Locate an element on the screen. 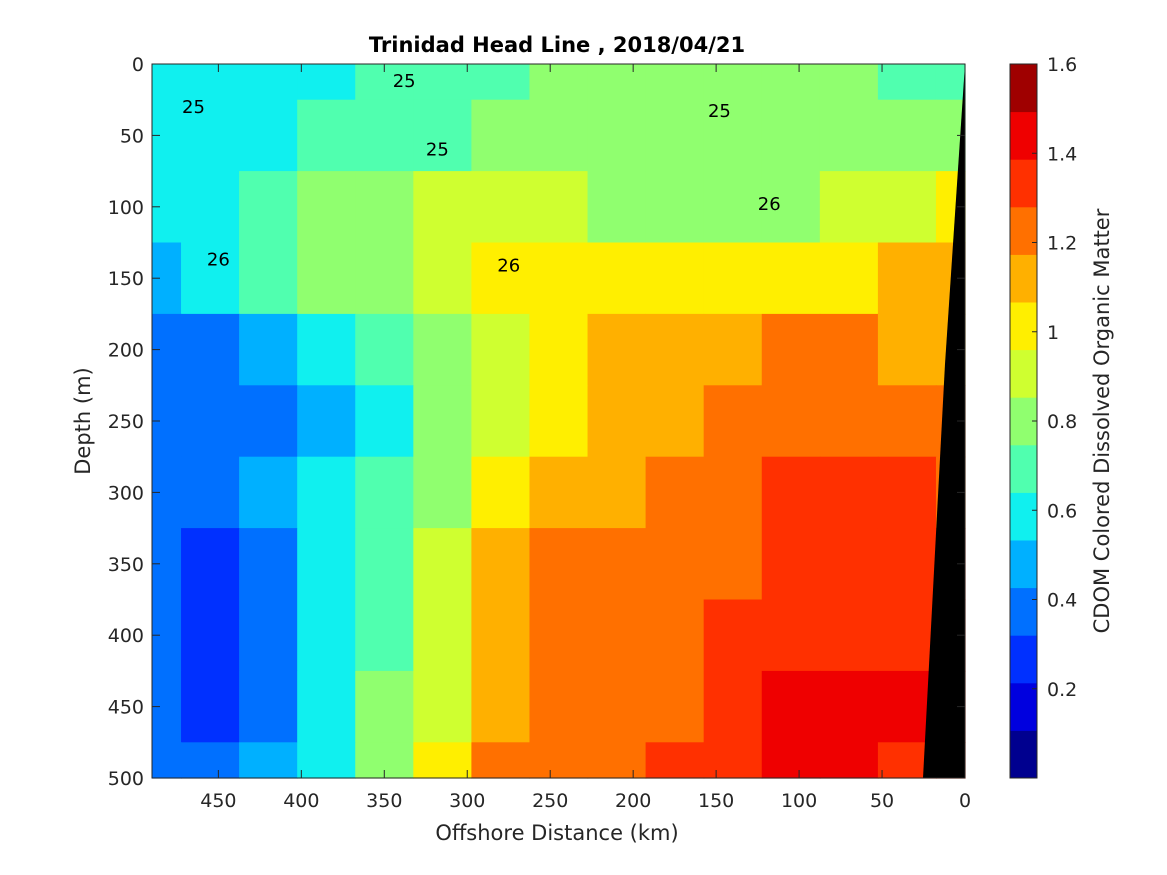  y-tick-label: 350 is located at coordinates (126, 565).